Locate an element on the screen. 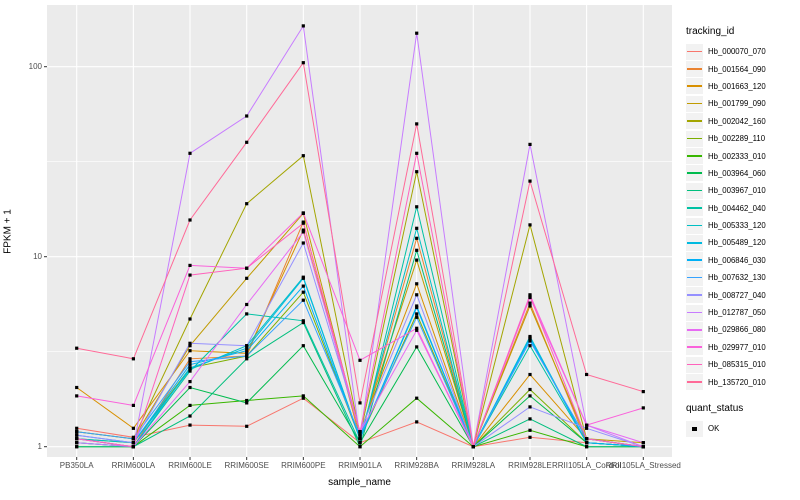 This screenshot has width=800, height=500. x-tick-label: RRIM600PE is located at coordinates (303, 465).